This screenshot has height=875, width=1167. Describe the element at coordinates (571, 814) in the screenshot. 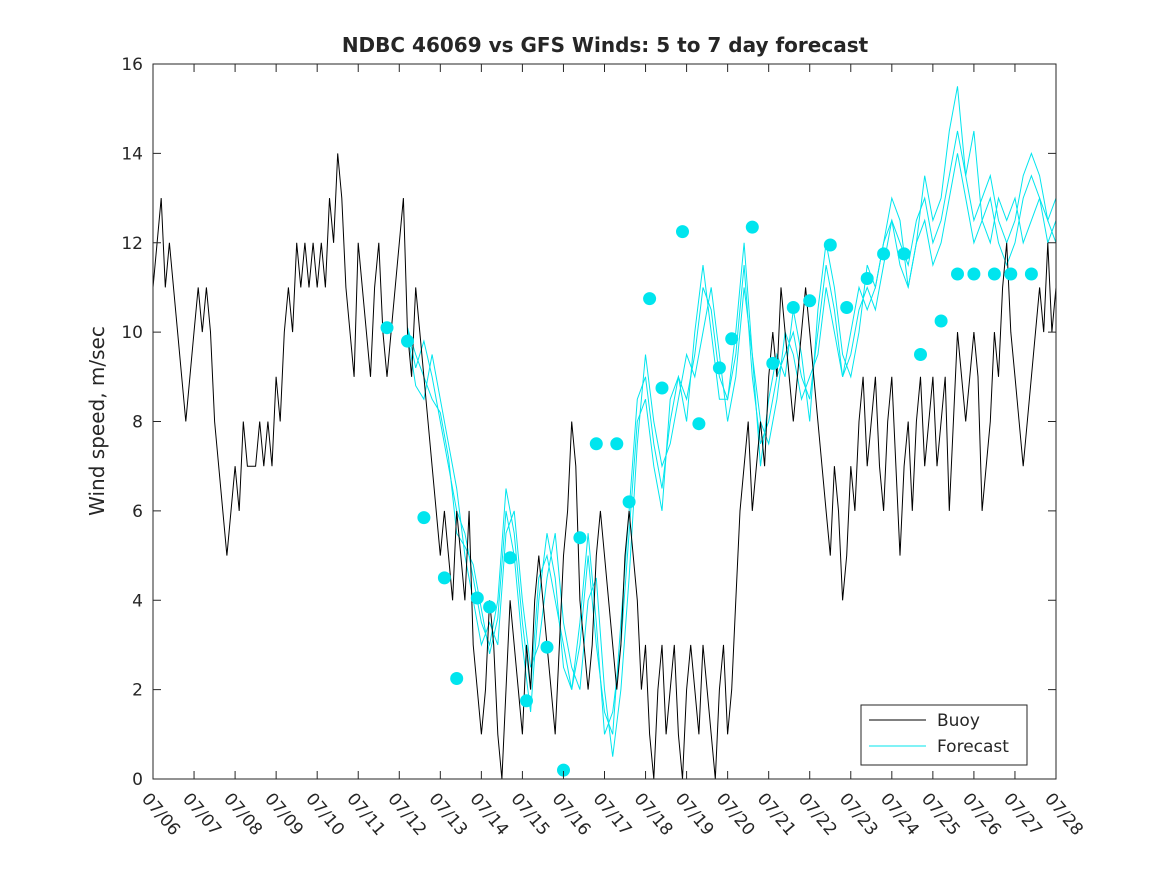

I see `x-tick-label: 07/16` at that location.